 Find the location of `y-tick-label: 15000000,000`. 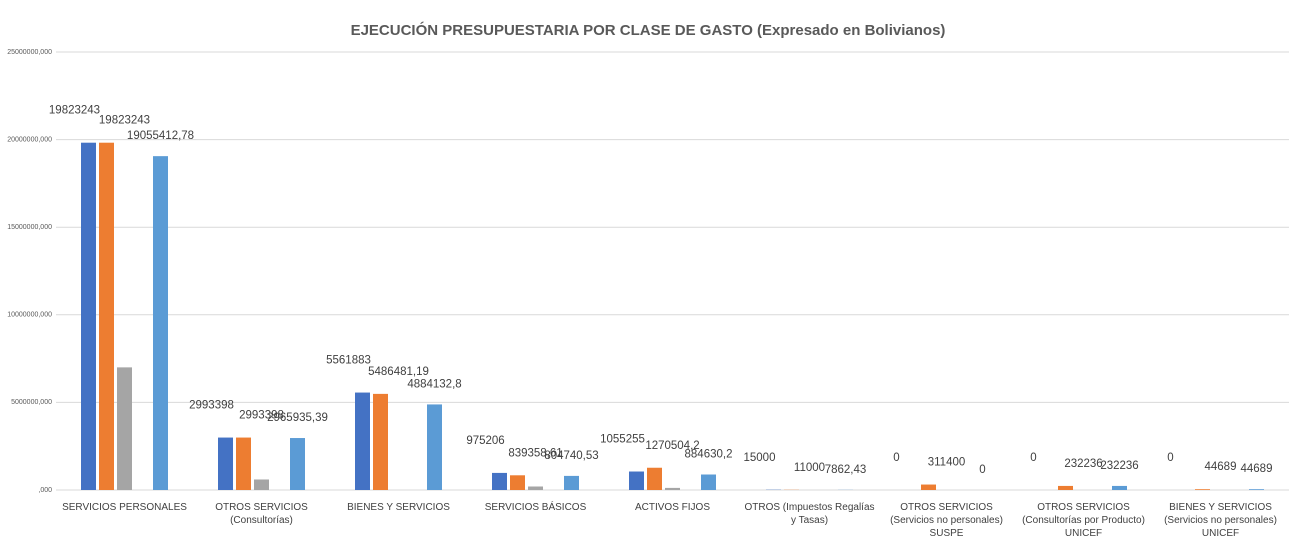

y-tick-label: 15000000,000 is located at coordinates (29, 227).